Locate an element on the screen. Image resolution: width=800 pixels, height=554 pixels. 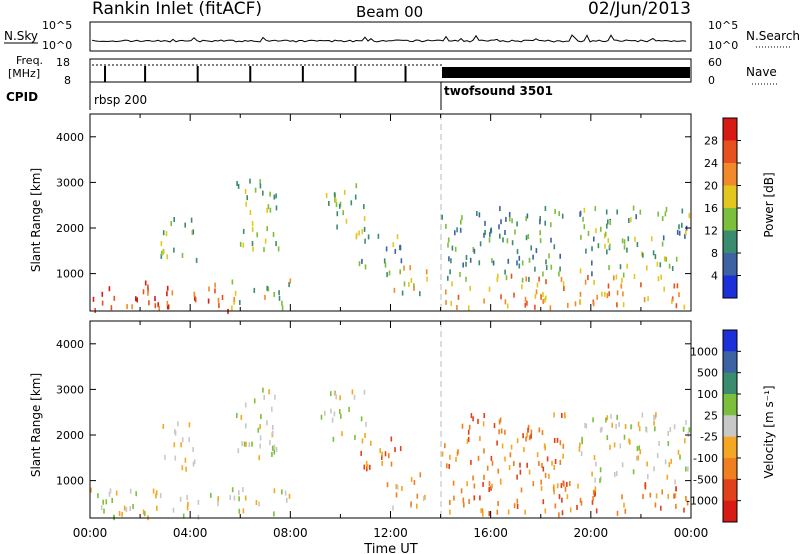
cpid-mode-1: rbsp 200 is located at coordinates (120, 100).